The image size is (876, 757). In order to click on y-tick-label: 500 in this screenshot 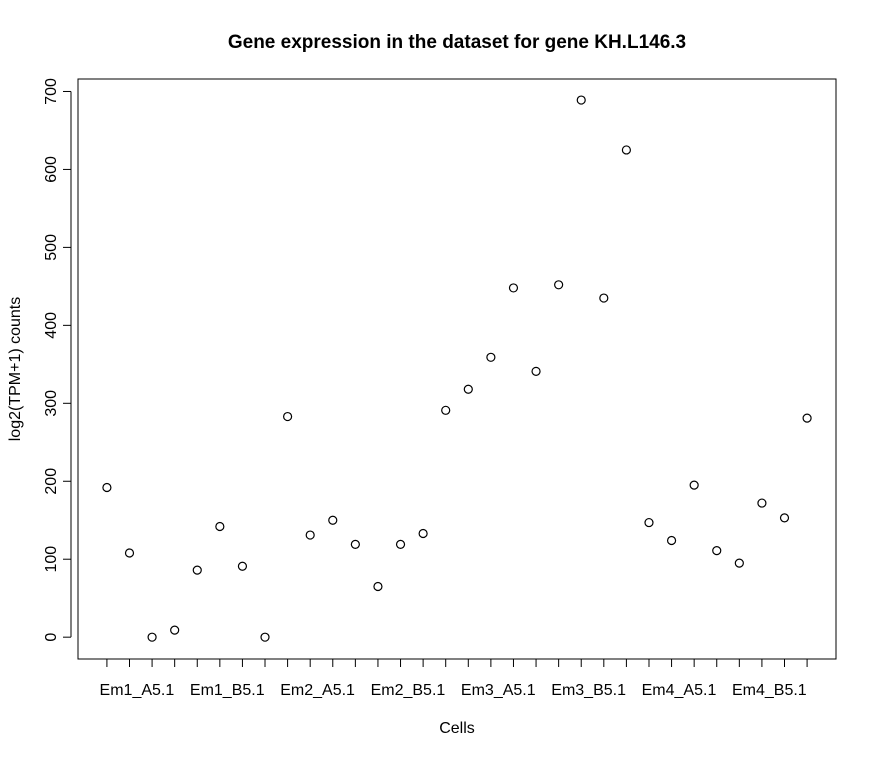, I will do `click(51, 247)`.